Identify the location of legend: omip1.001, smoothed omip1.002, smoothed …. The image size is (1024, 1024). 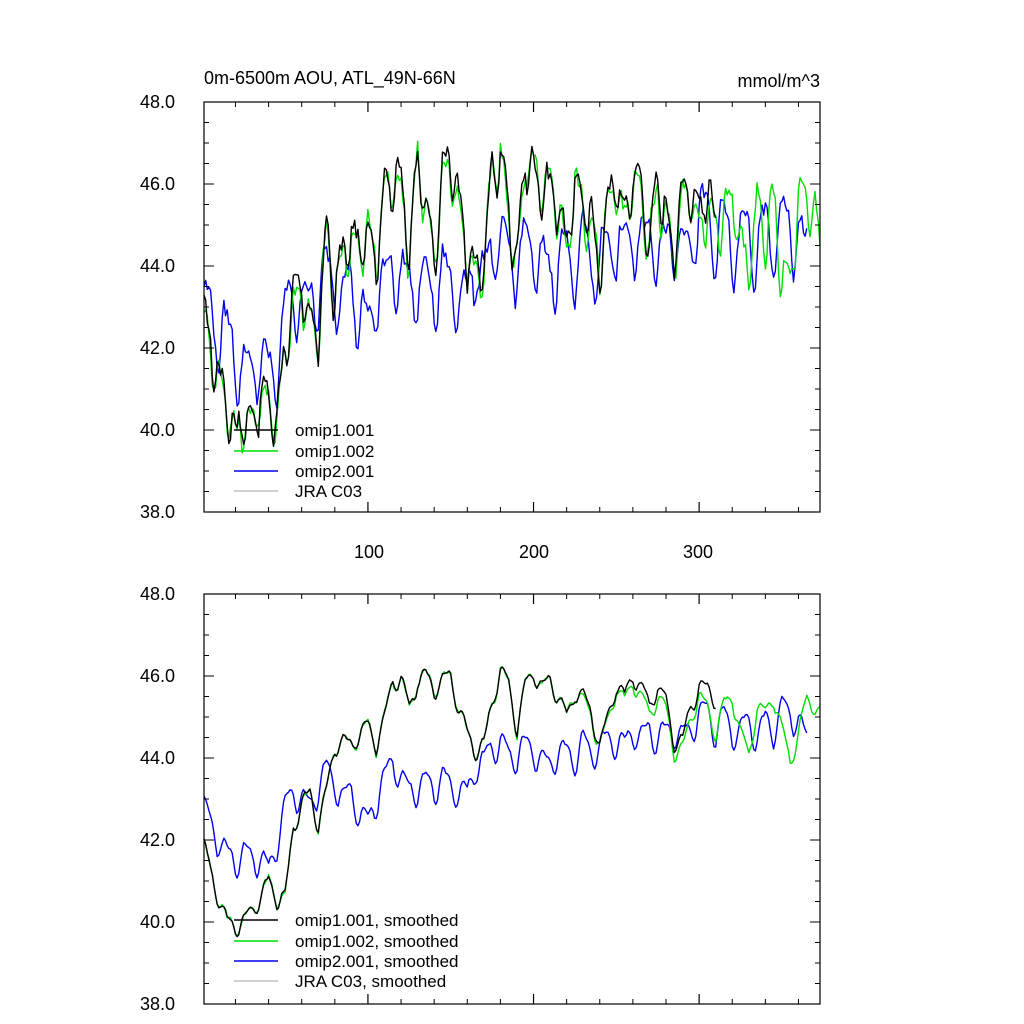
(346, 951).